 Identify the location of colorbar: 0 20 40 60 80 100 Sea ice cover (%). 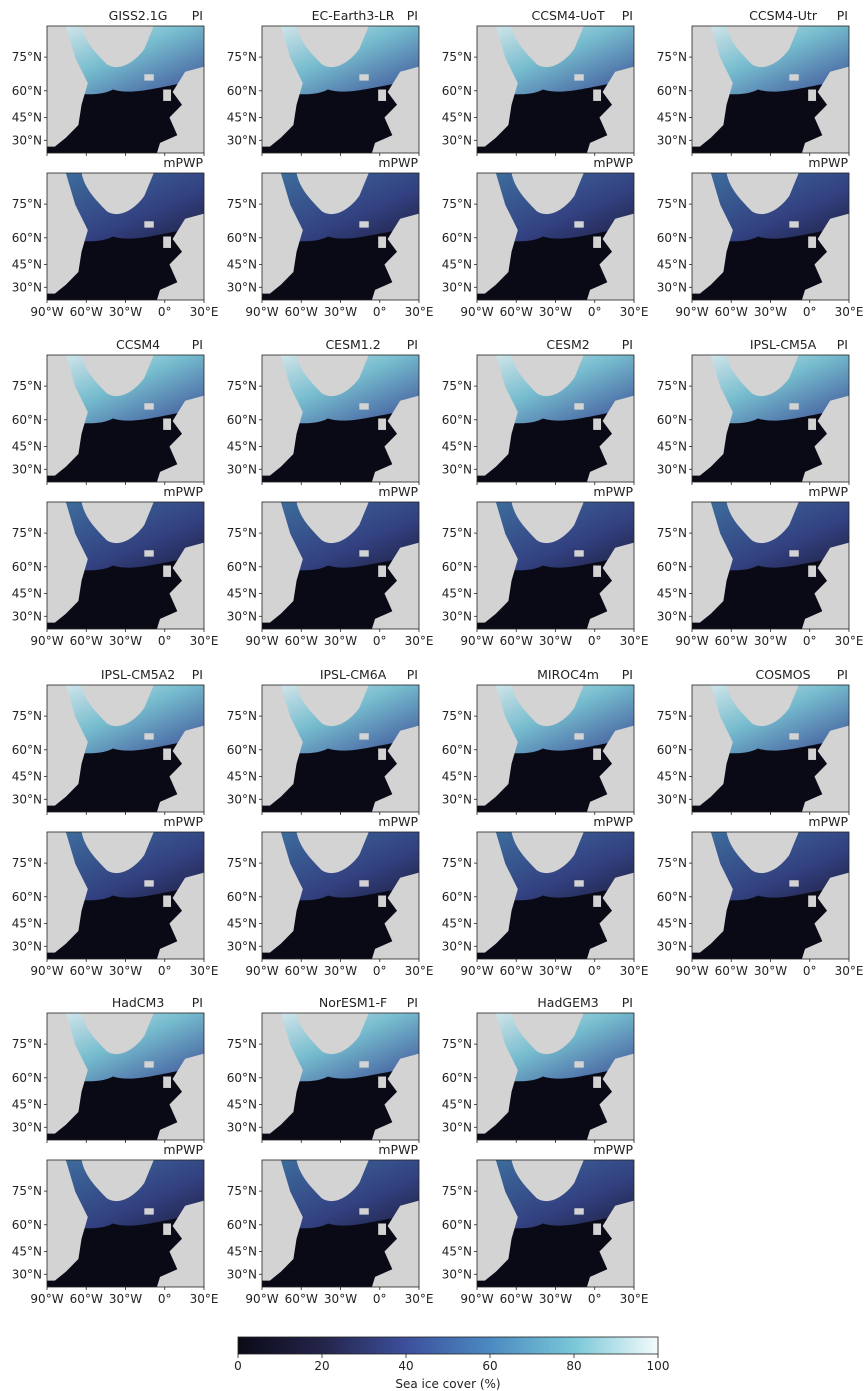
(451, 1363).